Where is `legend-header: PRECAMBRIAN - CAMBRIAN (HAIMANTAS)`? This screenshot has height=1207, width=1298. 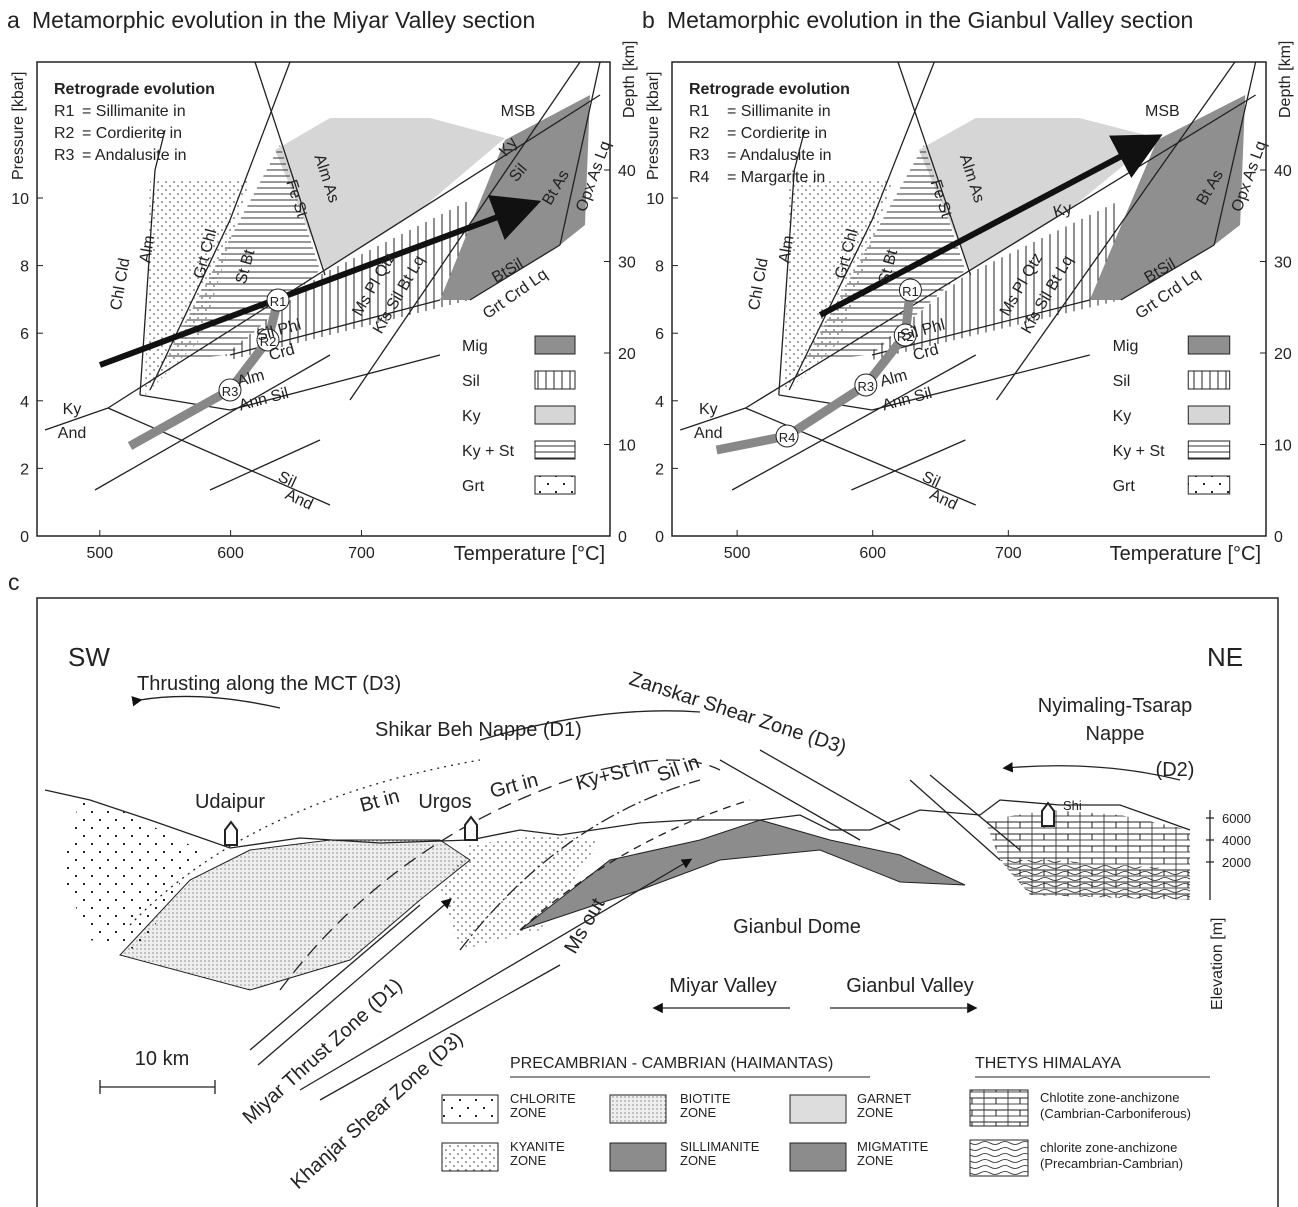
legend-header: PRECAMBRIAN - CAMBRIAN (HAIMANTAS) is located at coordinates (671, 1063).